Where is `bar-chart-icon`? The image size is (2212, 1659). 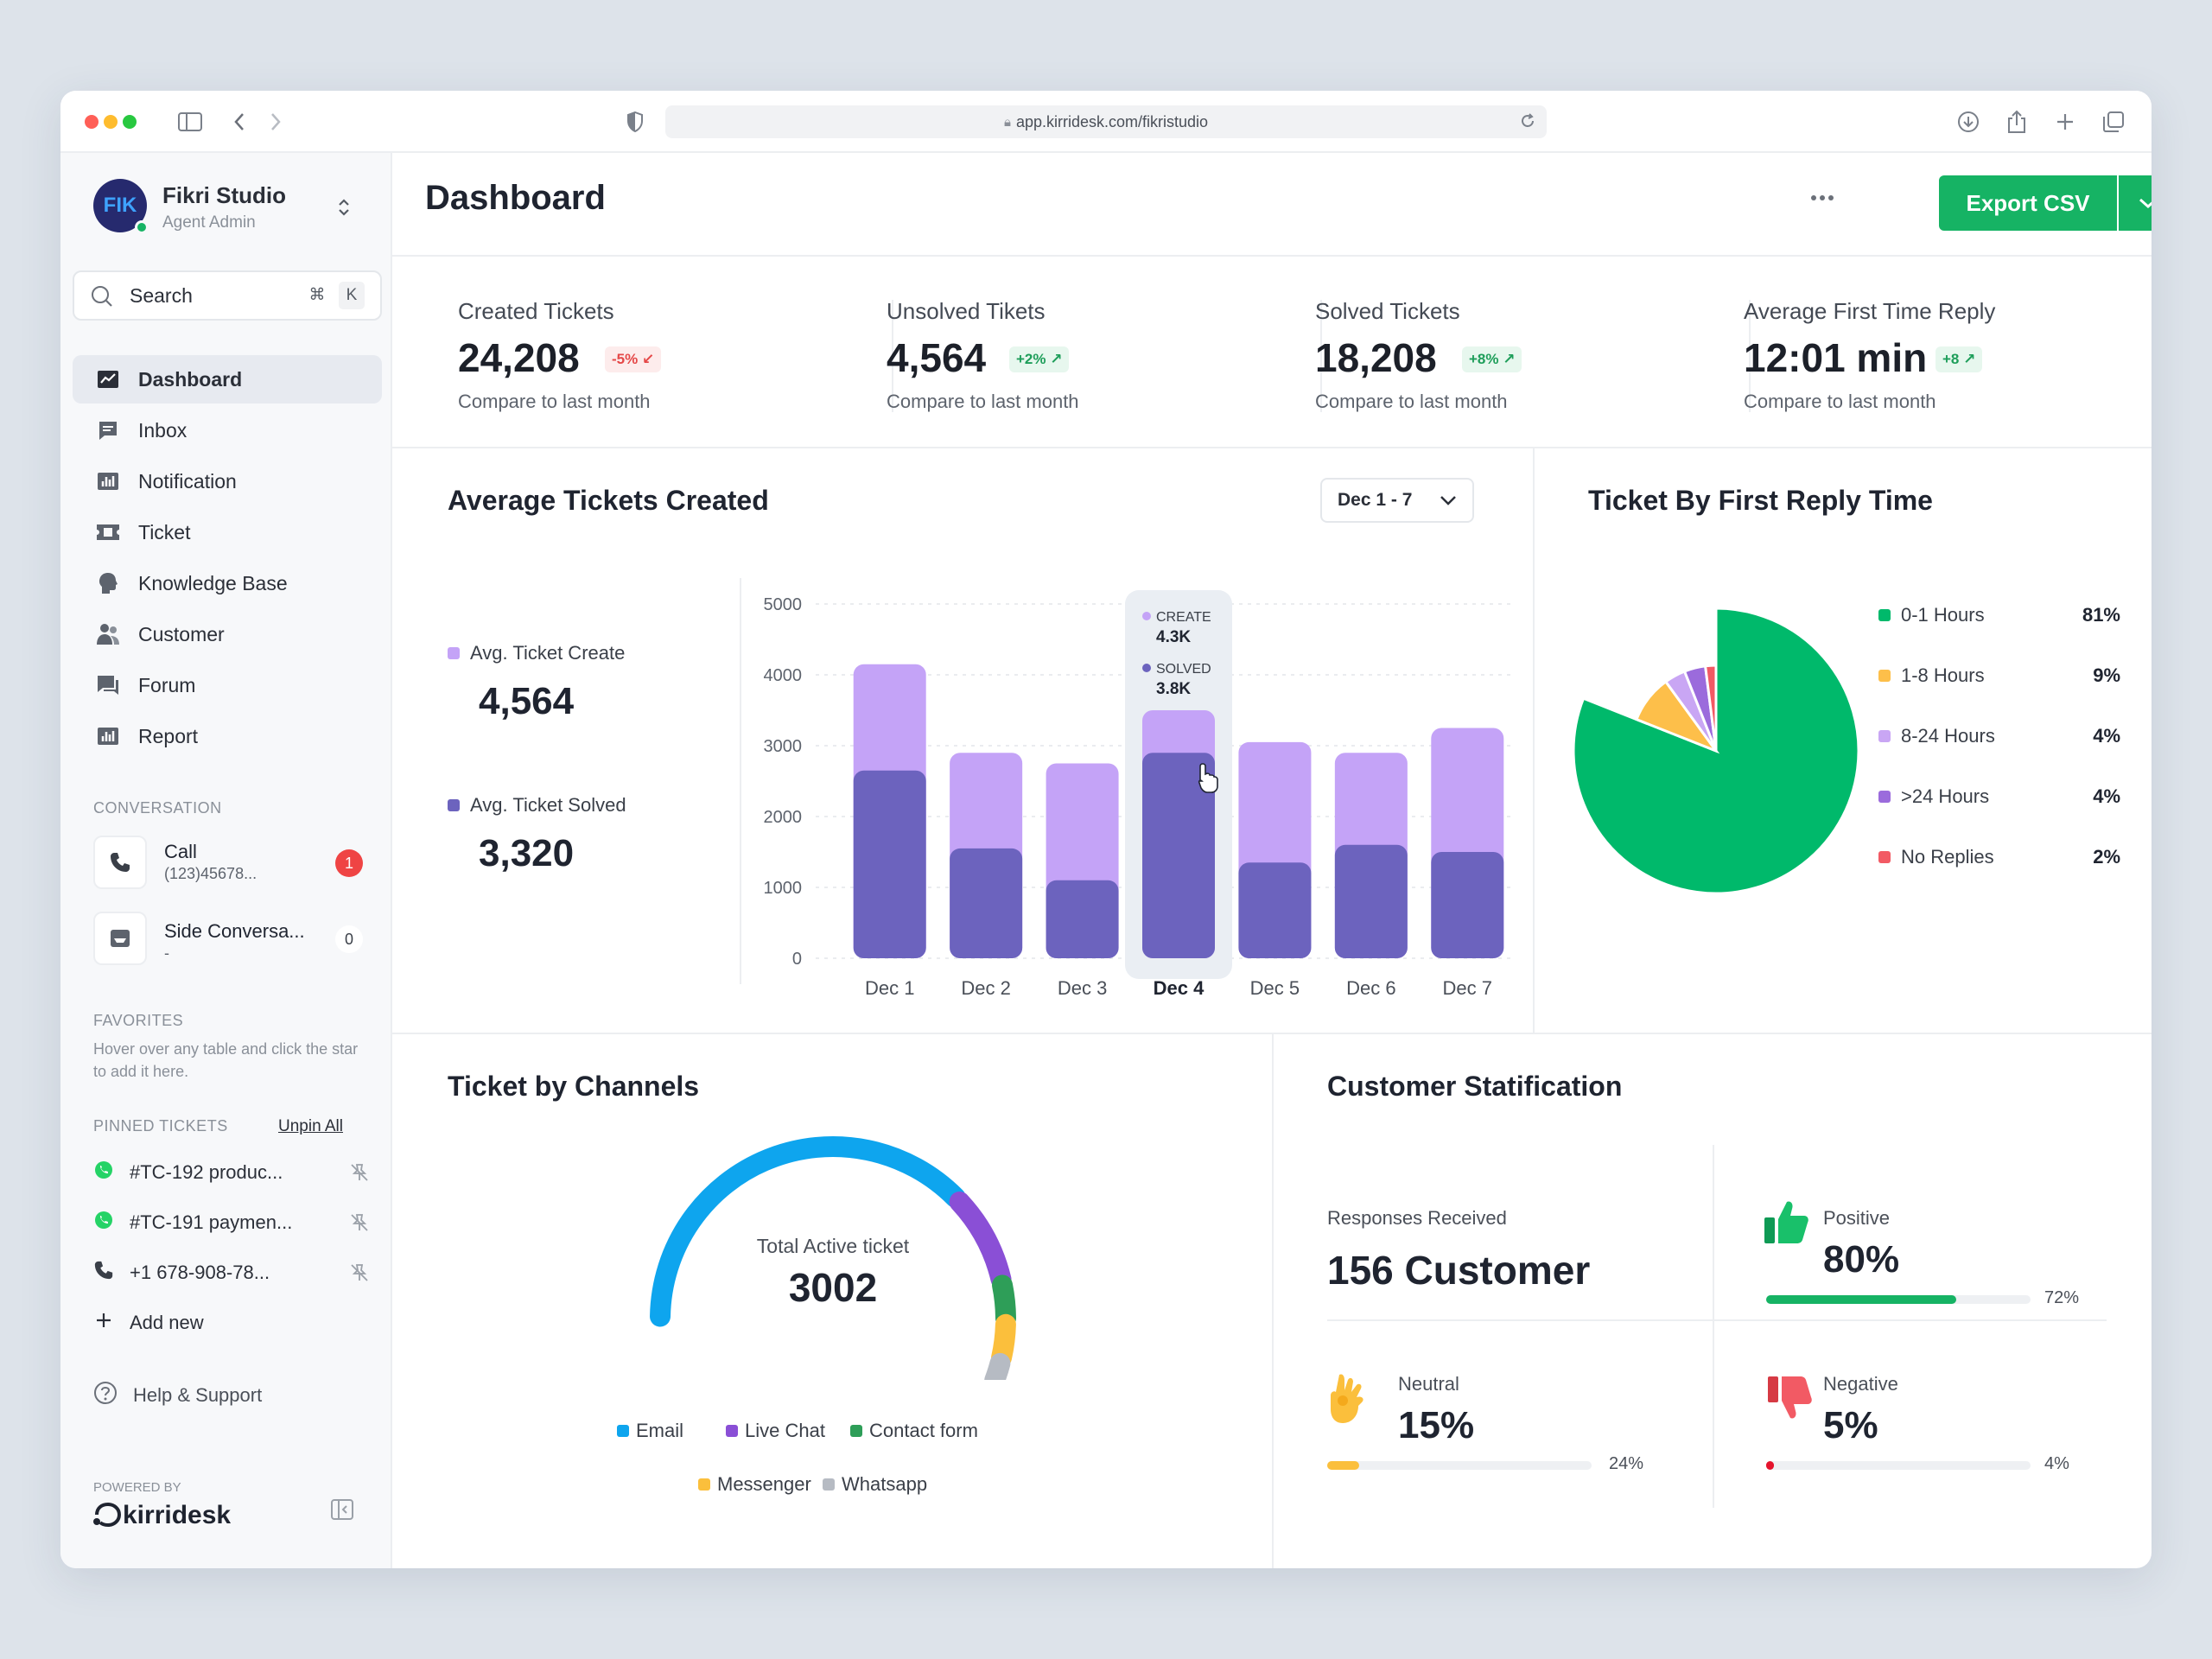 bar-chart-icon is located at coordinates (108, 481).